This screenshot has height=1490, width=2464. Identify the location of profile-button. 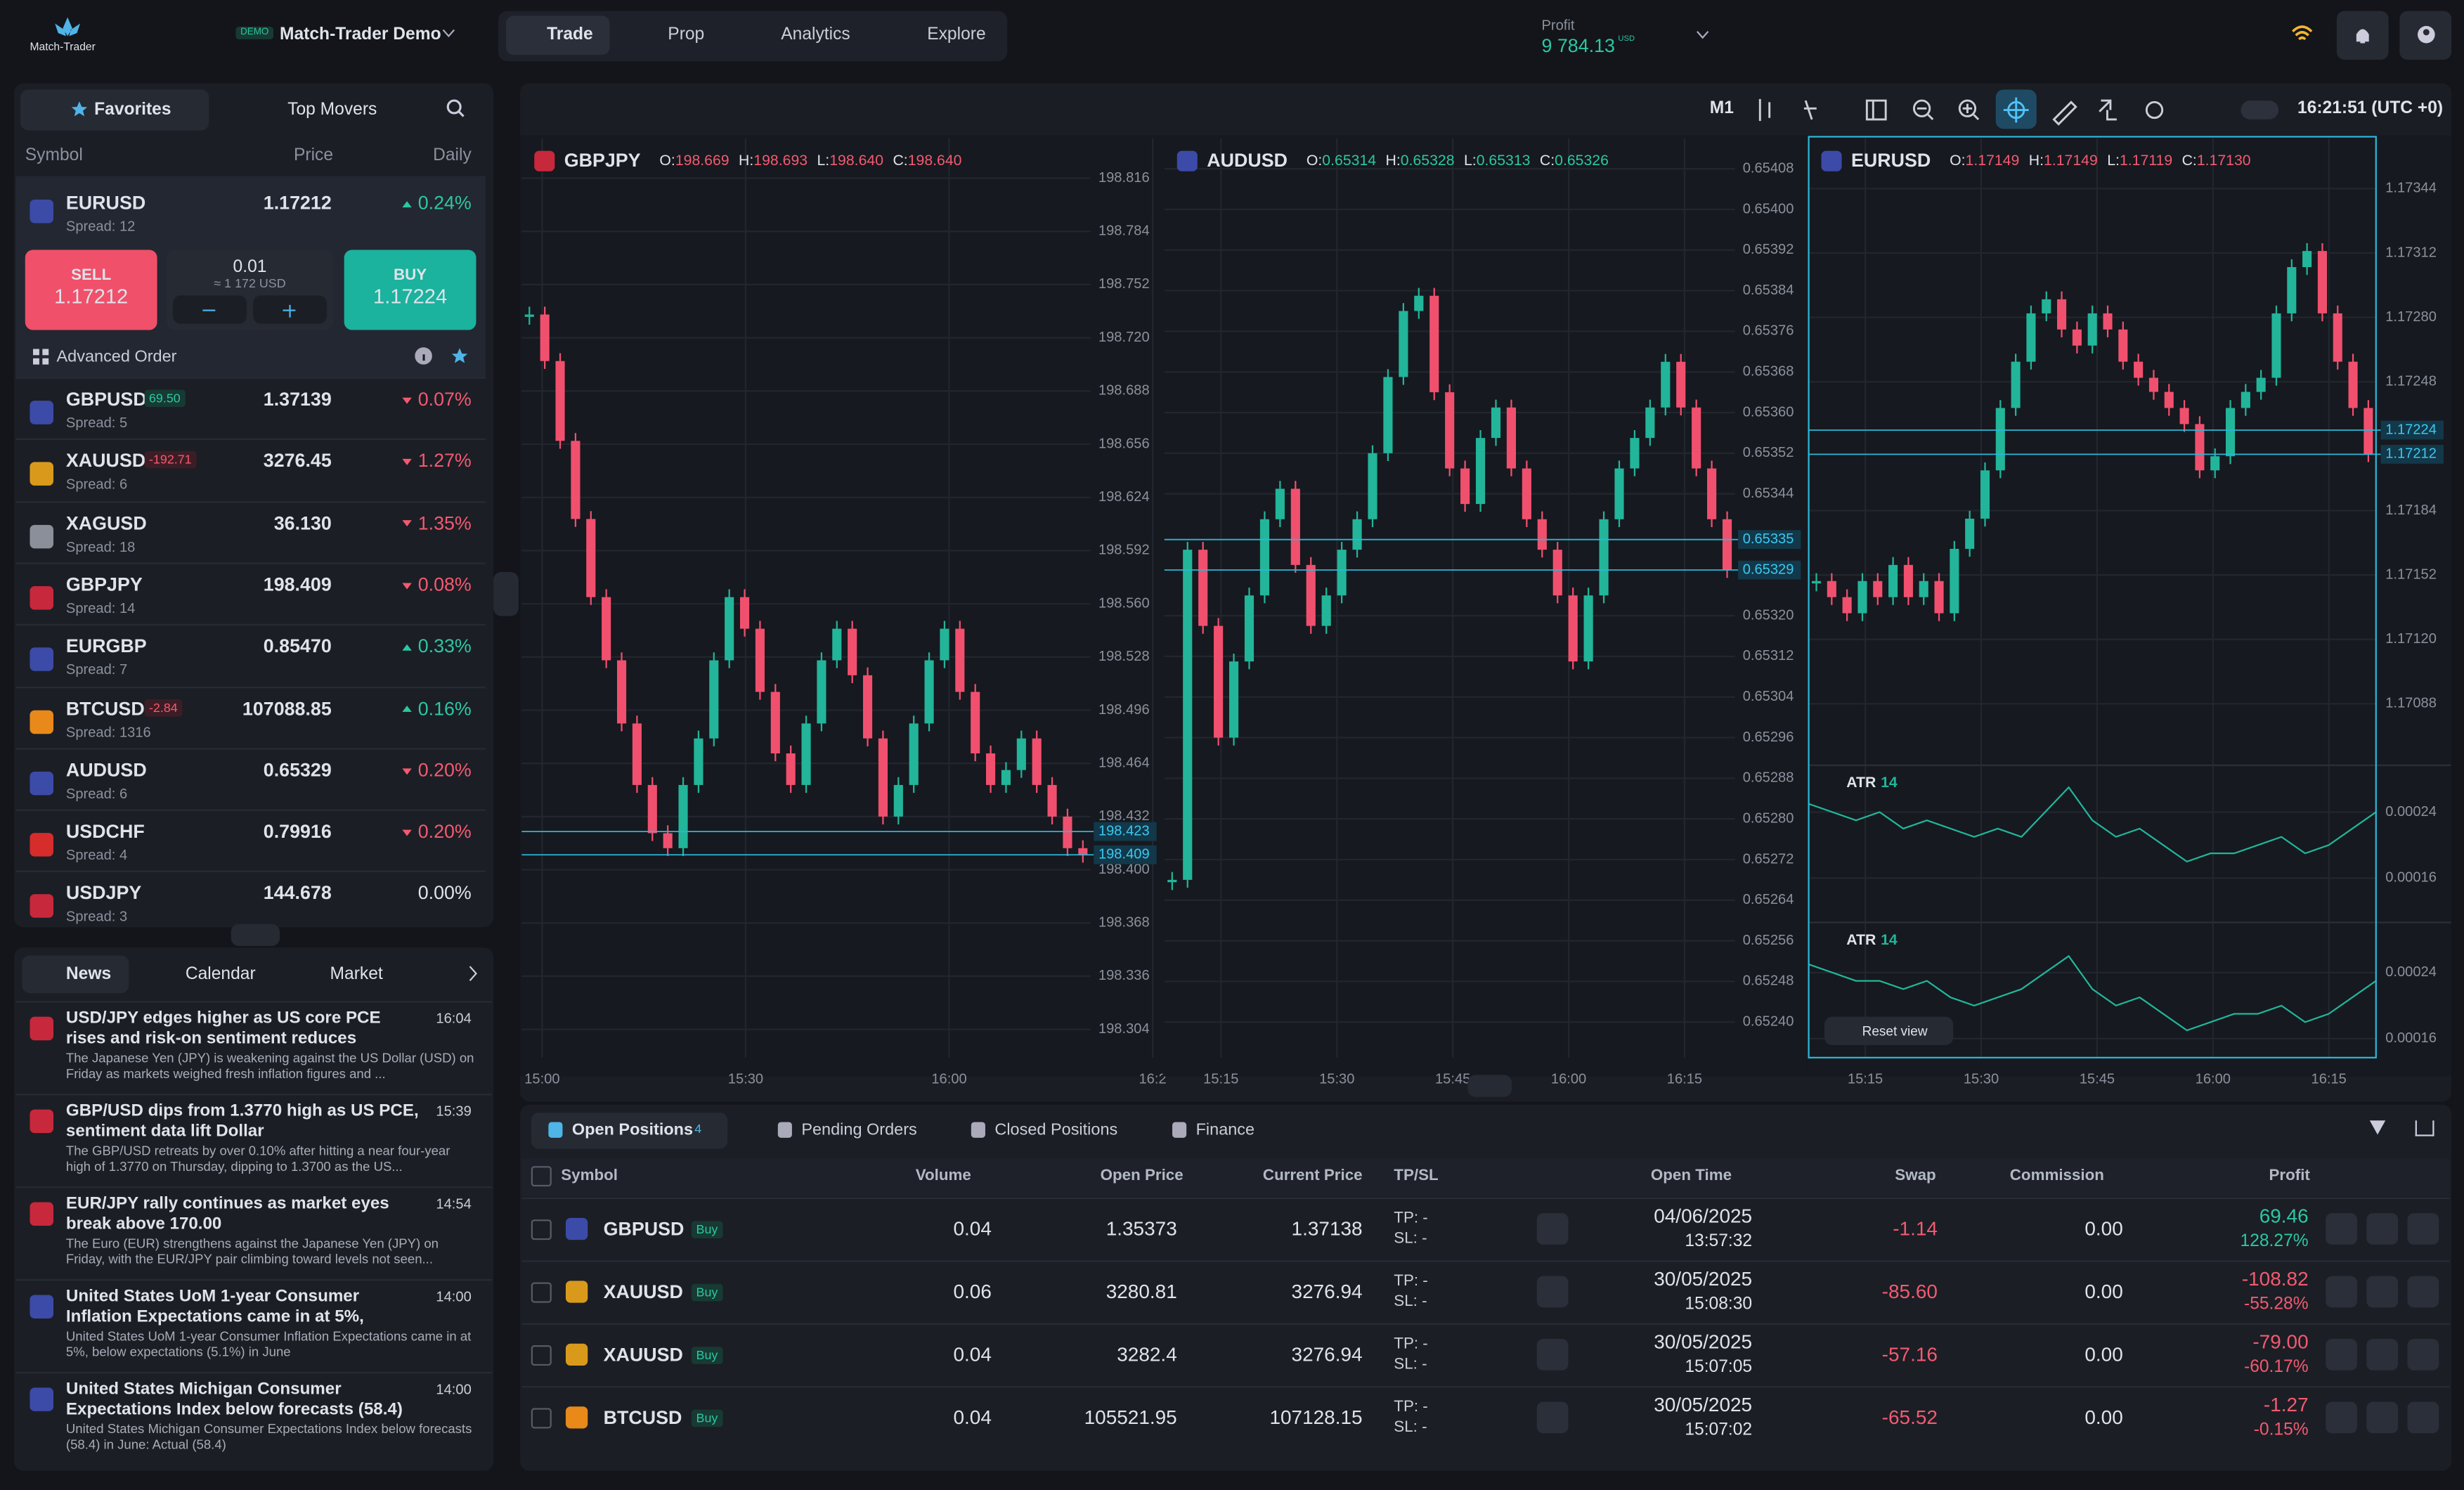
(2425, 35).